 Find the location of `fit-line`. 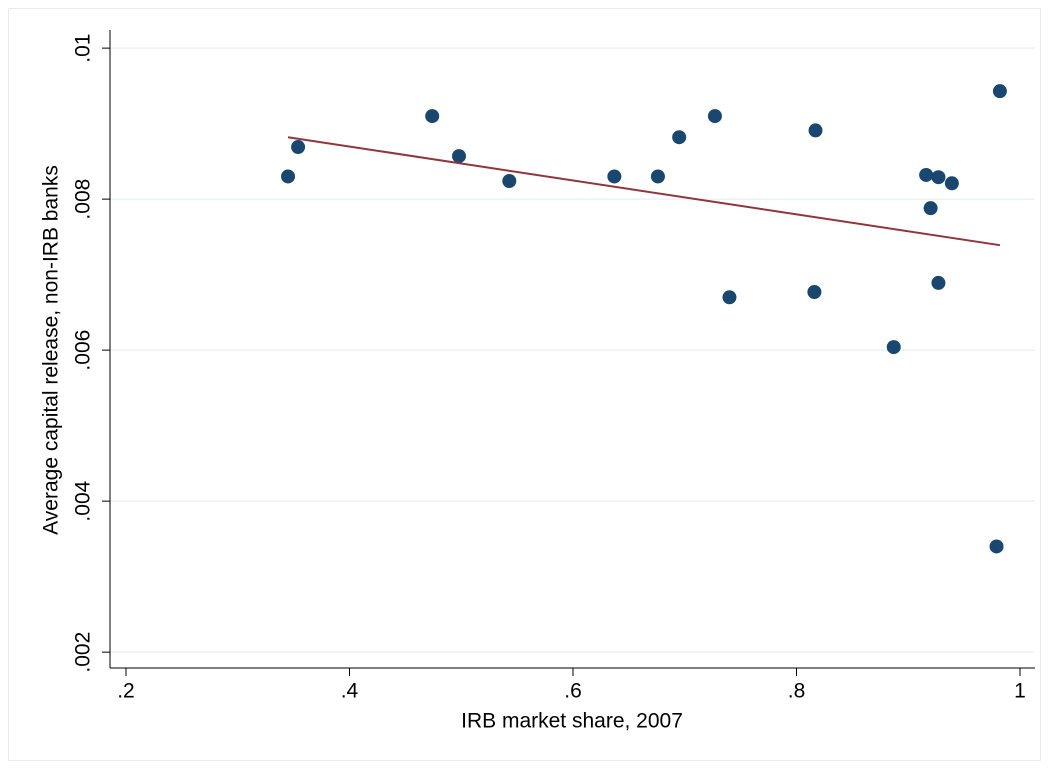

fit-line is located at coordinates (644, 191).